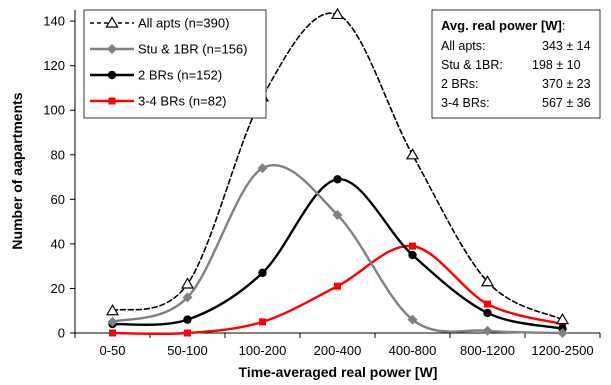 The image size is (611, 385). What do you see at coordinates (192, 49) in the screenshot?
I see `legend-label-stu-1br: Stu & 1BR (n=156)` at bounding box center [192, 49].